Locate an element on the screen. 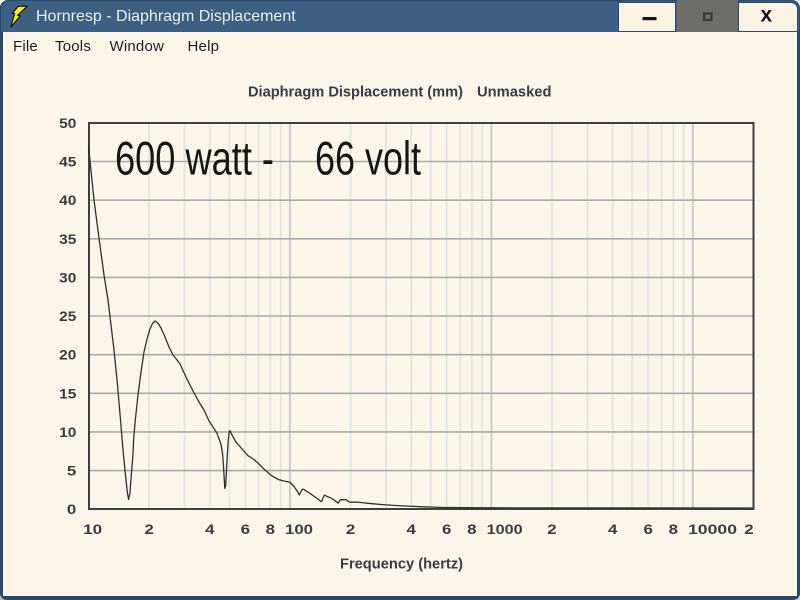  svg-text: 10000 is located at coordinates (712, 529).